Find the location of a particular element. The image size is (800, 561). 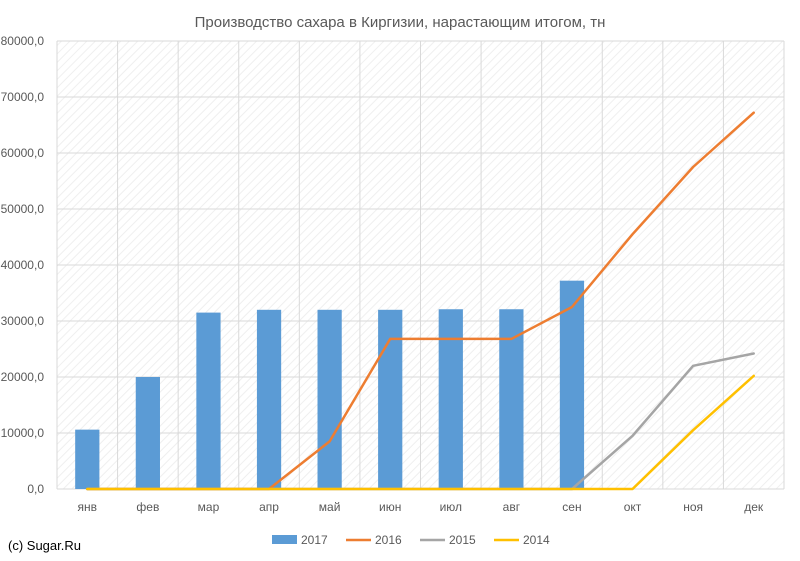

x-tick-label: фев is located at coordinates (147, 507).